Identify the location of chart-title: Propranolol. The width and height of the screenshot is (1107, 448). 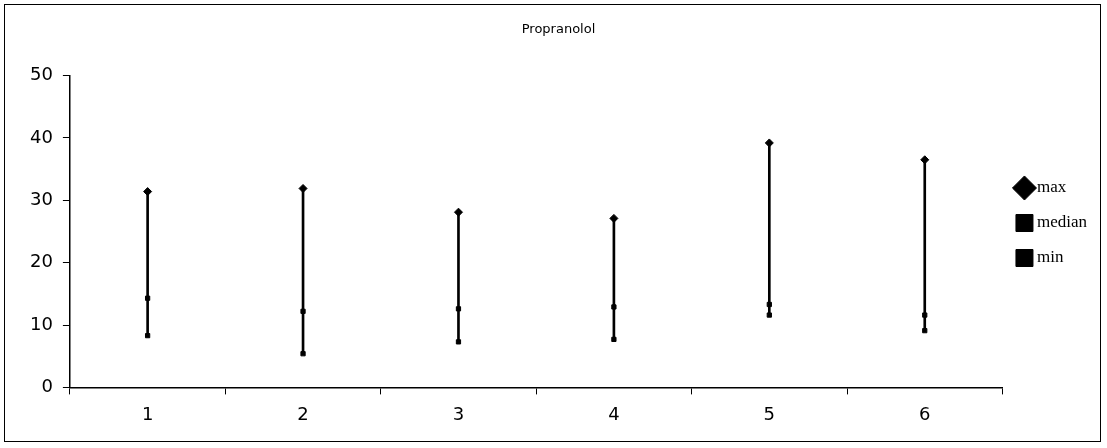
(558, 29).